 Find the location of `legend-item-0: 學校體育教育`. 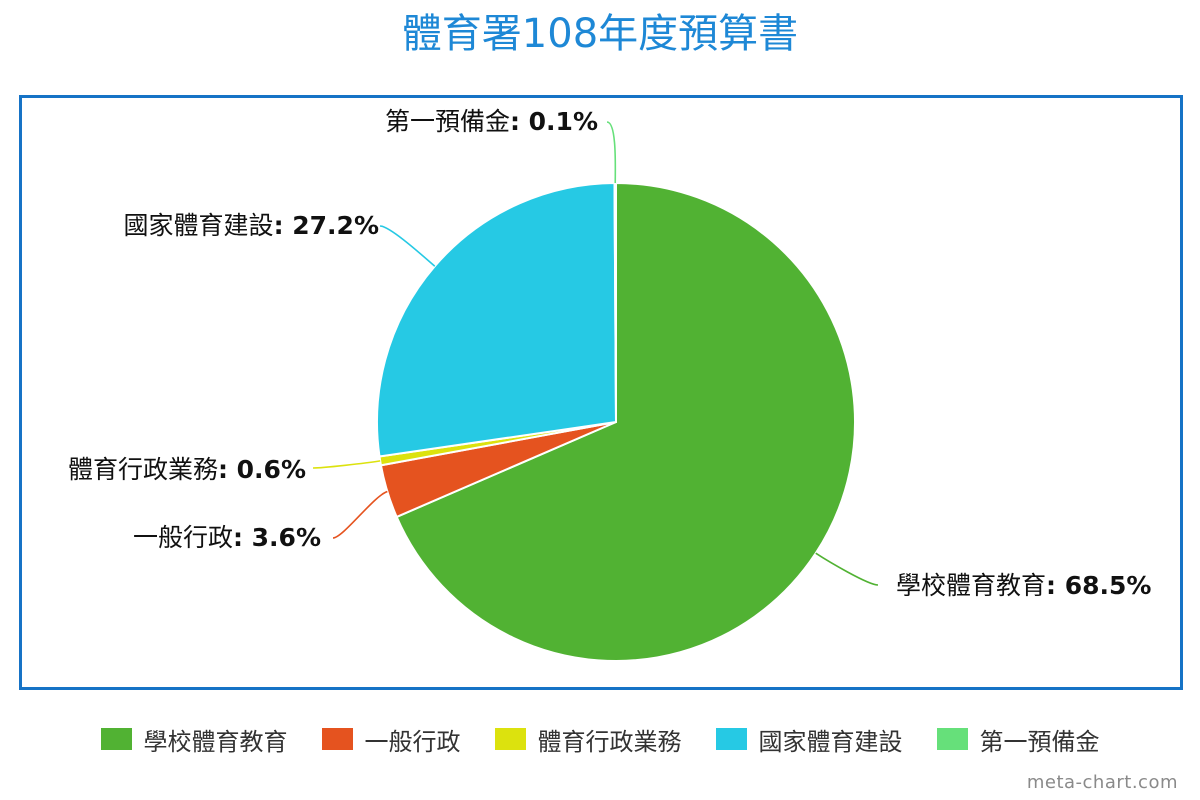

legend-item-0: 學校體育教育 is located at coordinates (194, 739).